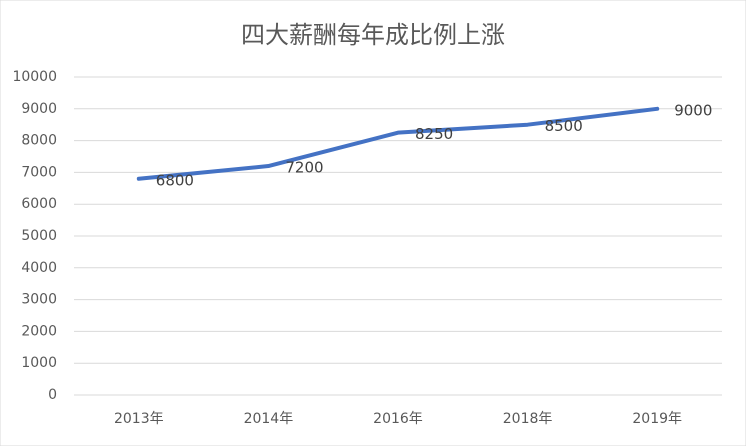 This screenshot has height=446, width=746. I want to click on y-tick-label: 3000, so click(39, 300).